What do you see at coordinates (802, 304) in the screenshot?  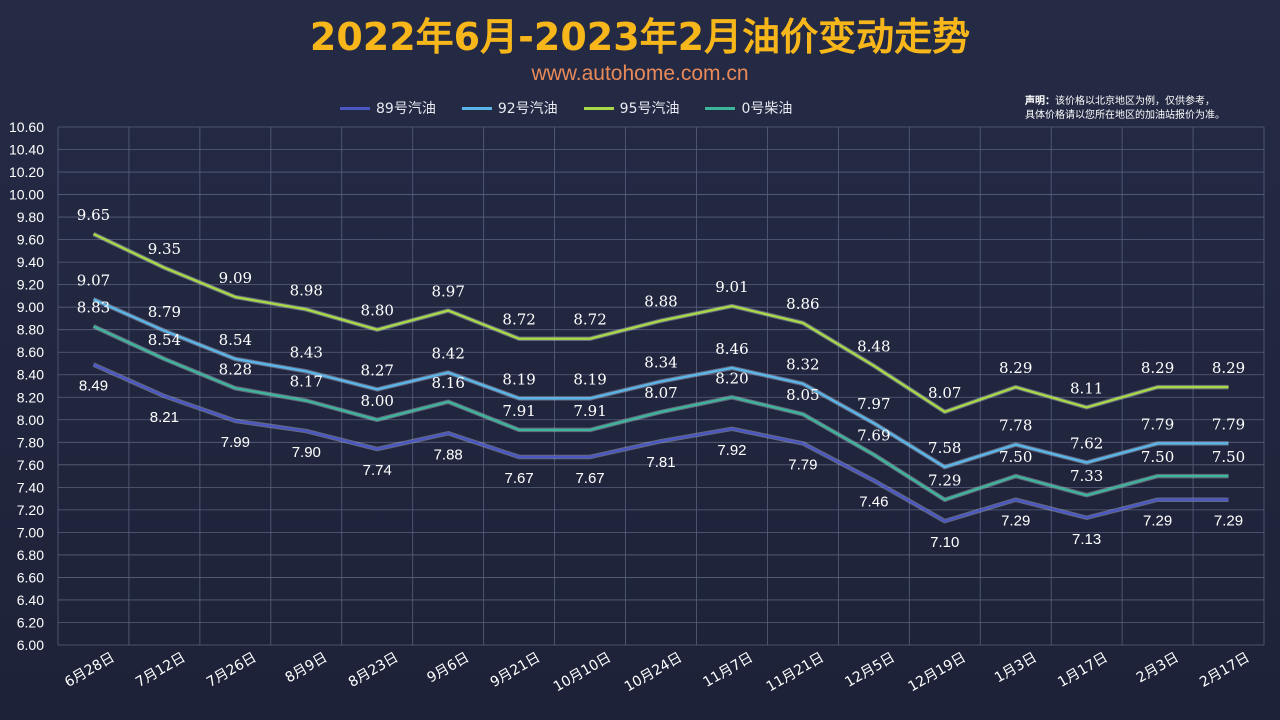 I see `data-label-s95: 8.86` at bounding box center [802, 304].